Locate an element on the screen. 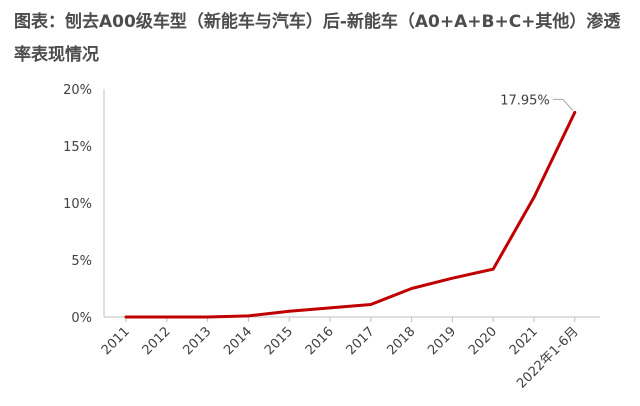  x-tick-label: 2011 is located at coordinates (116, 341).